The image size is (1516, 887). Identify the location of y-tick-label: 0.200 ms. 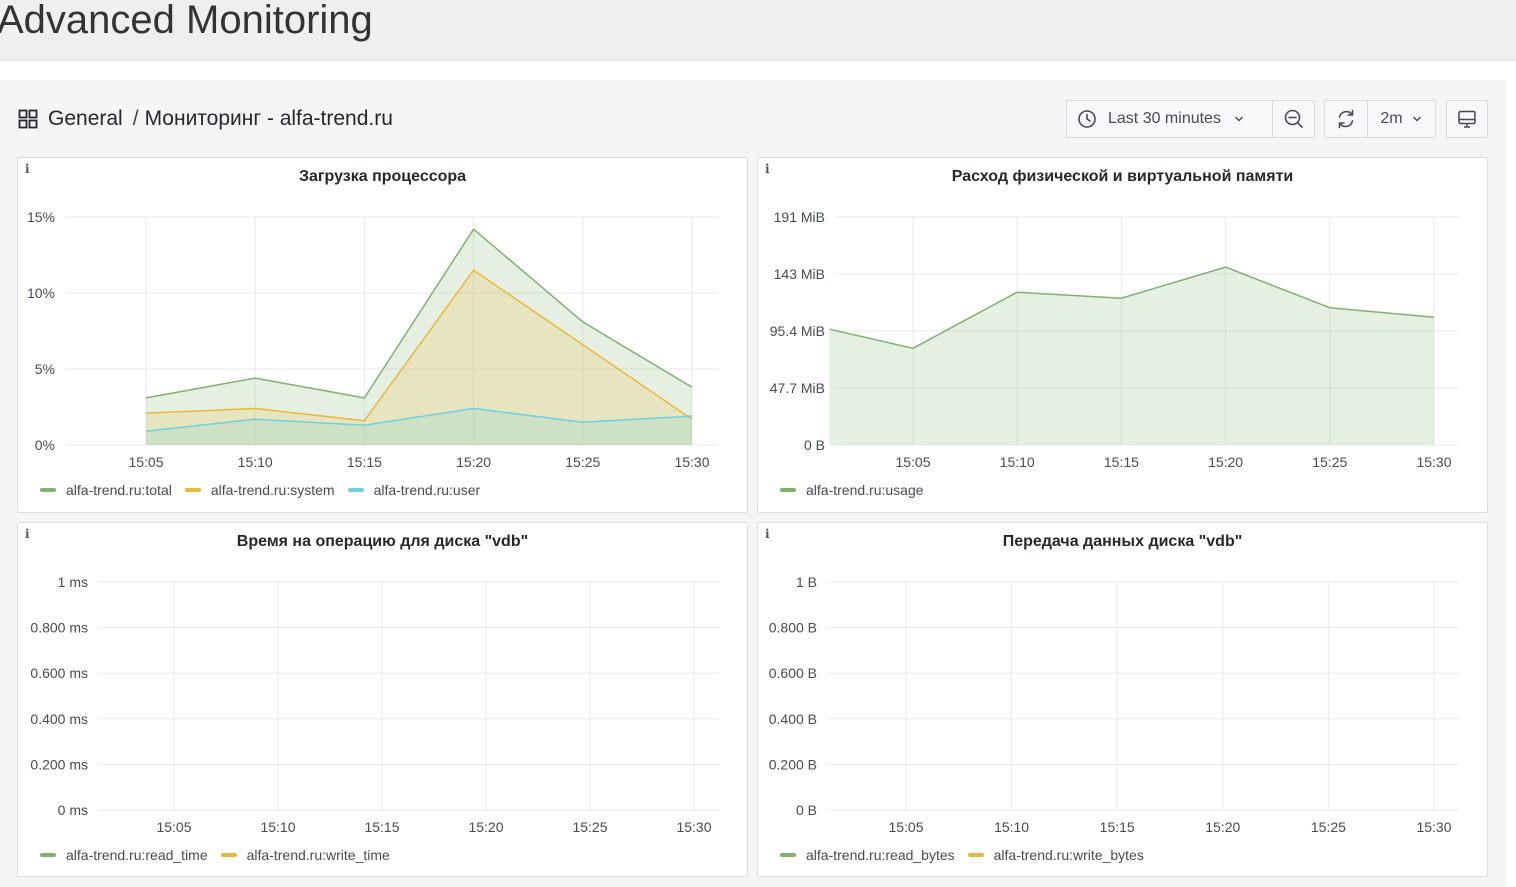
(59, 764).